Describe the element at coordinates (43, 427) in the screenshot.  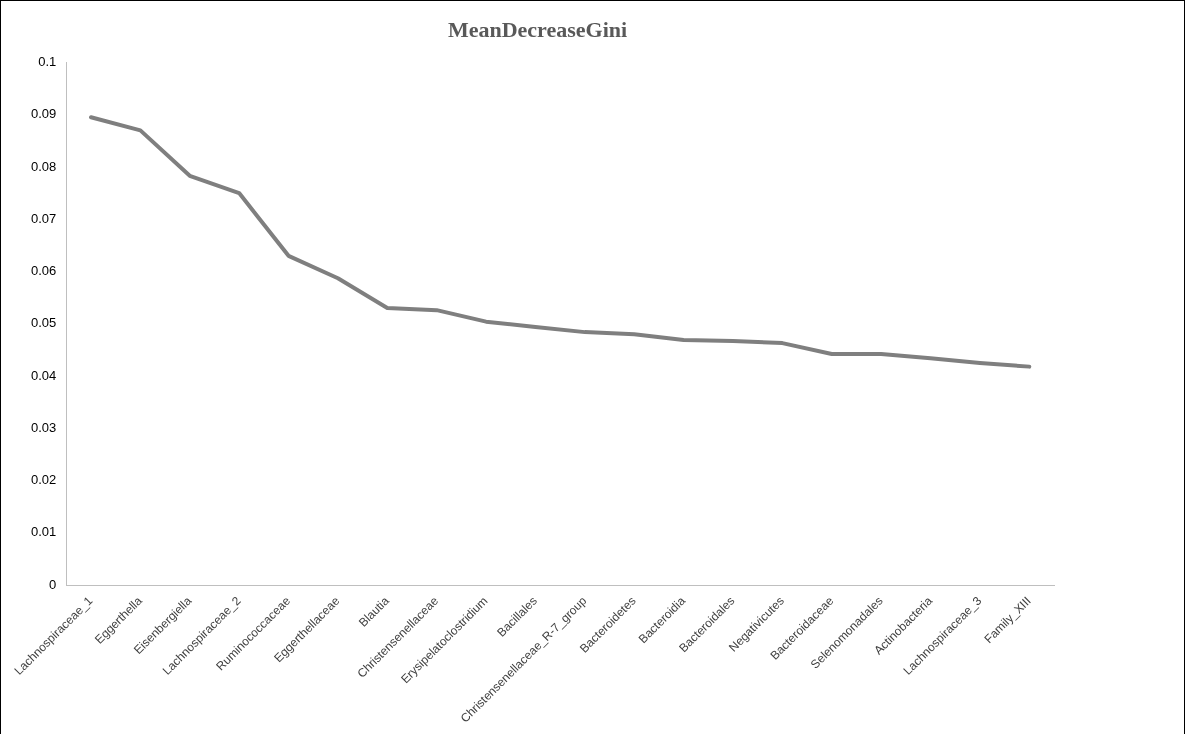
I see `y-tick-label: 0.03` at that location.